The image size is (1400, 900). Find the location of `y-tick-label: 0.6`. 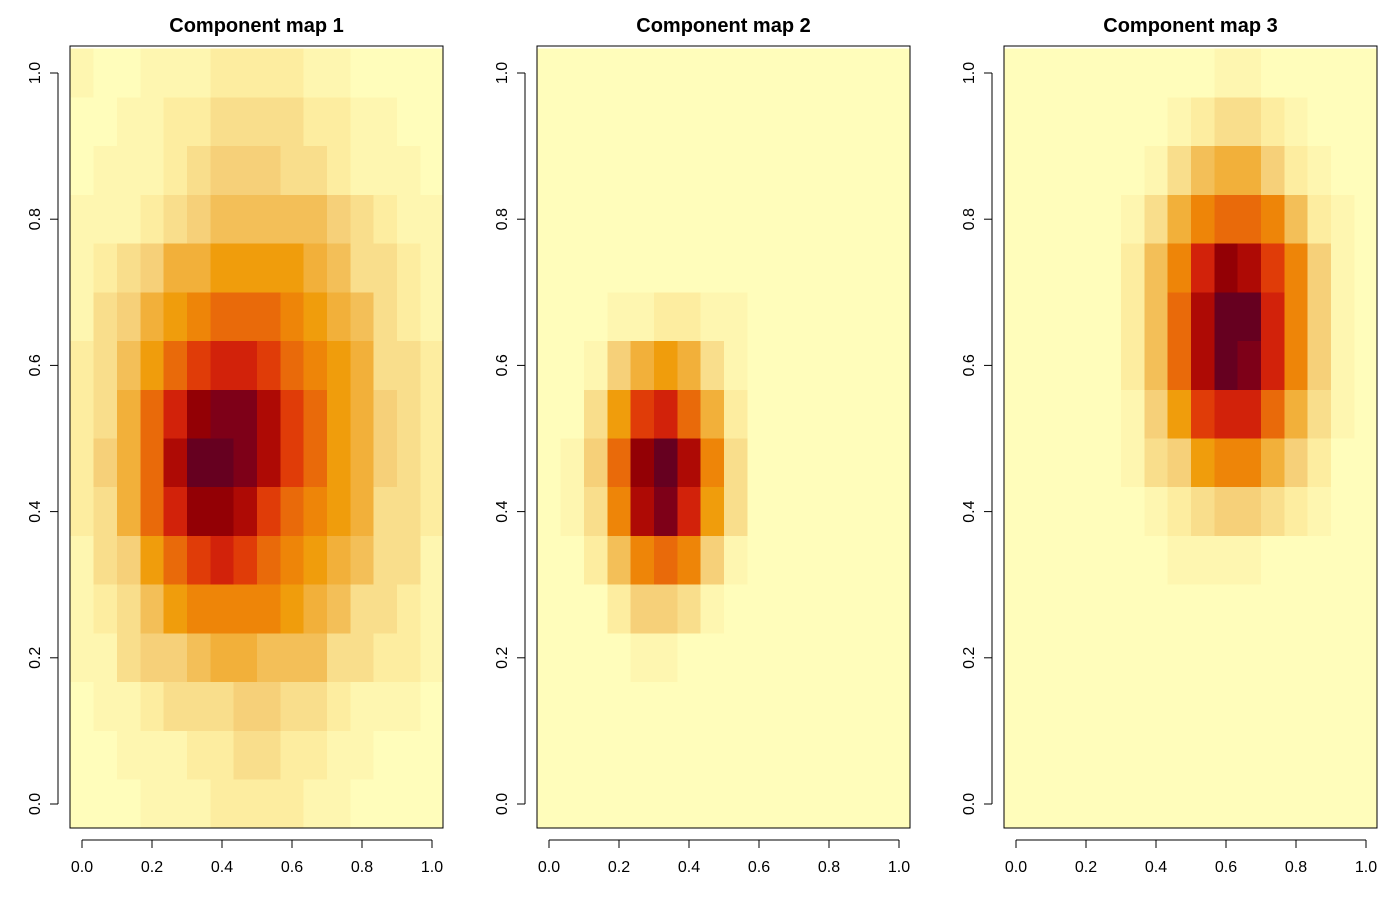

y-tick-label: 0.6 is located at coordinates (502, 365).